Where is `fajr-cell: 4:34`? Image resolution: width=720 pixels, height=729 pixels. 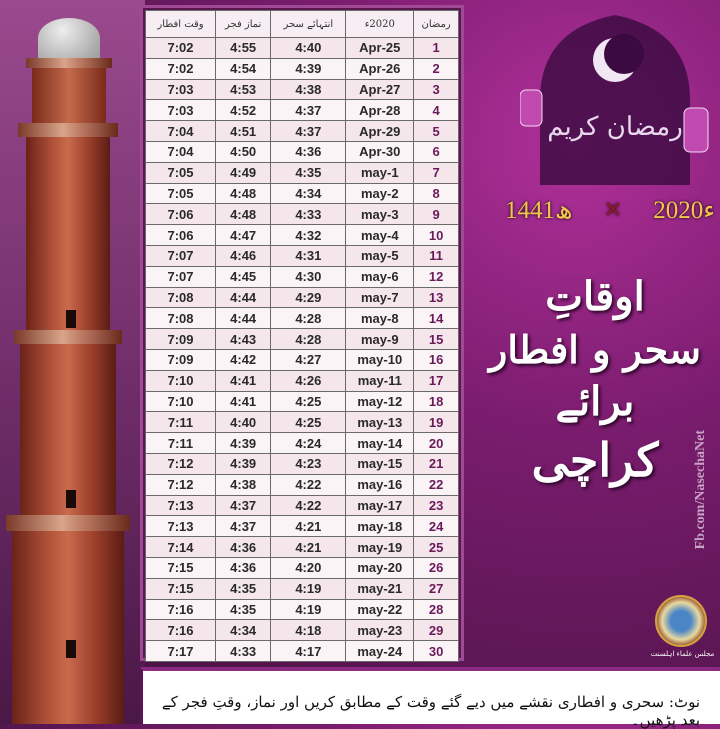
fajr-cell: 4:34 is located at coordinates (243, 630).